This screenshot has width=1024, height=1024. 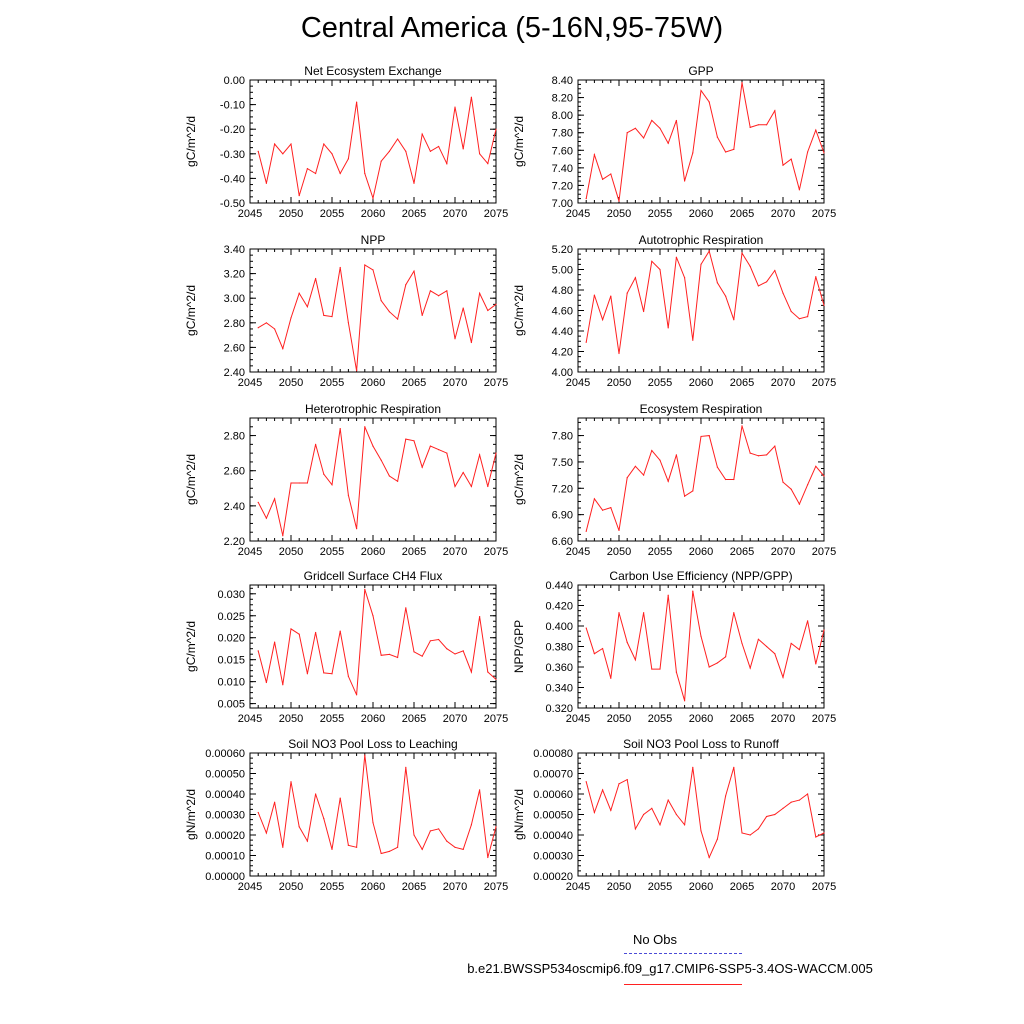 What do you see at coordinates (519, 646) in the screenshot?
I see `y-axis-label: NPP/GPP` at bounding box center [519, 646].